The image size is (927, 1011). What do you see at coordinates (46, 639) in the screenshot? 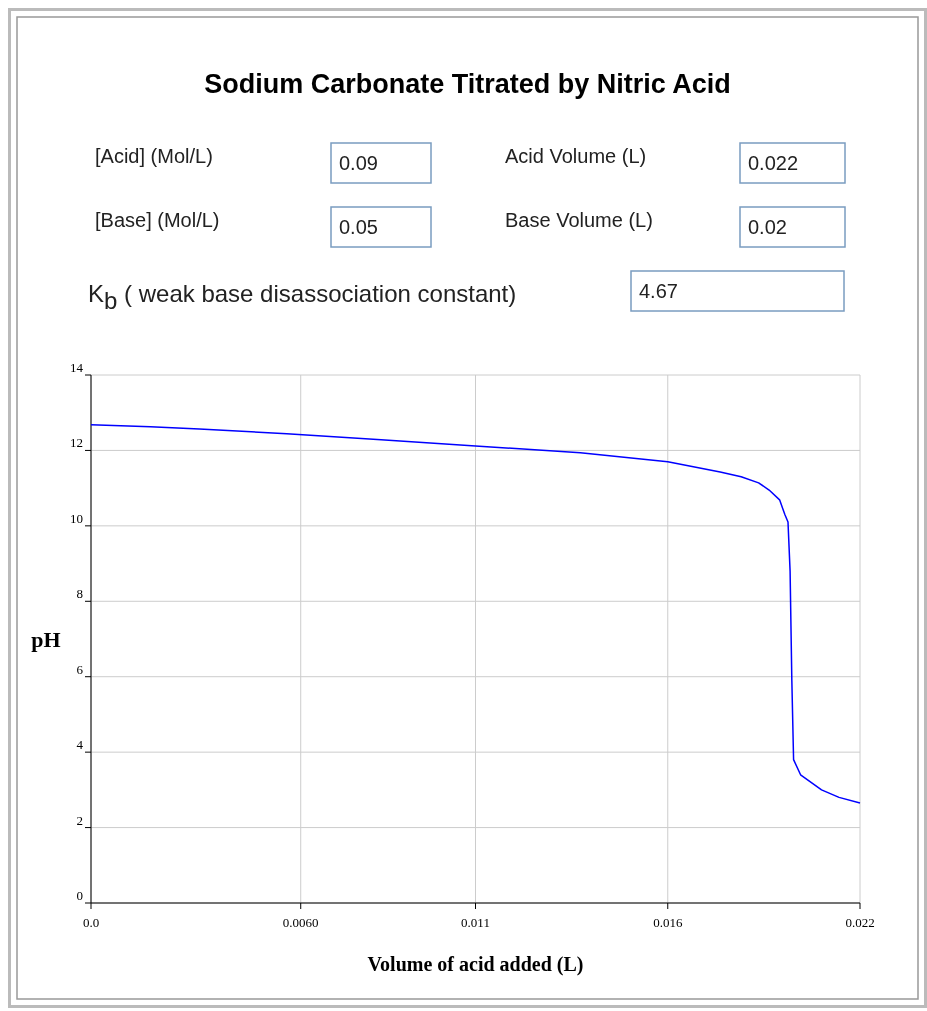
I see `y-axis-title: pH` at bounding box center [46, 639].